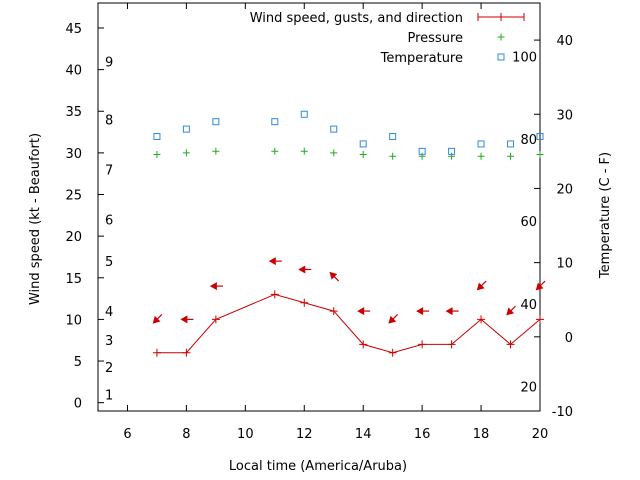 This screenshot has width=640, height=480. I want to click on fahrenheit-label: 40, so click(528, 305).